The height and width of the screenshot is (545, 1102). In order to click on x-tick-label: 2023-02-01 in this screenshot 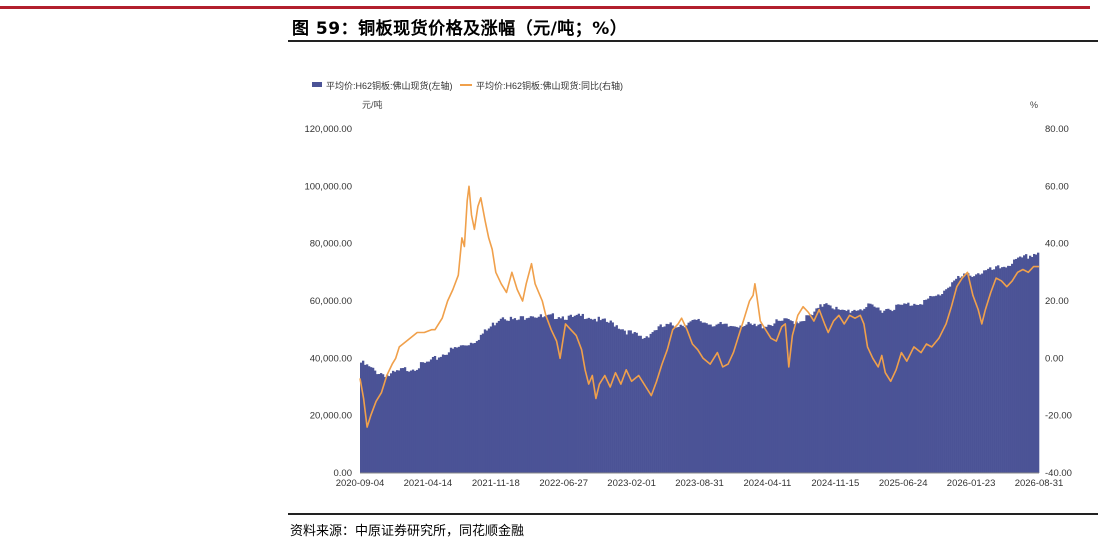, I will do `click(631, 483)`.